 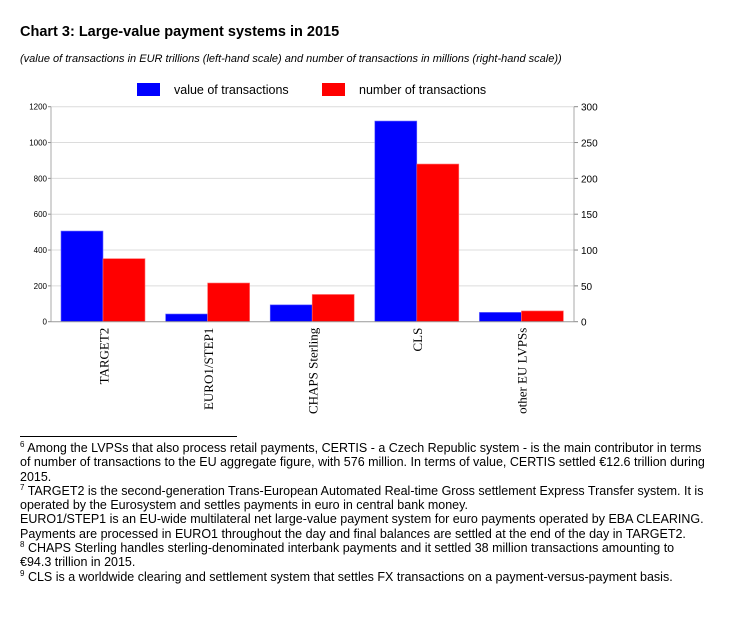 I want to click on footnote-text: 2015., so click(x=36, y=476).